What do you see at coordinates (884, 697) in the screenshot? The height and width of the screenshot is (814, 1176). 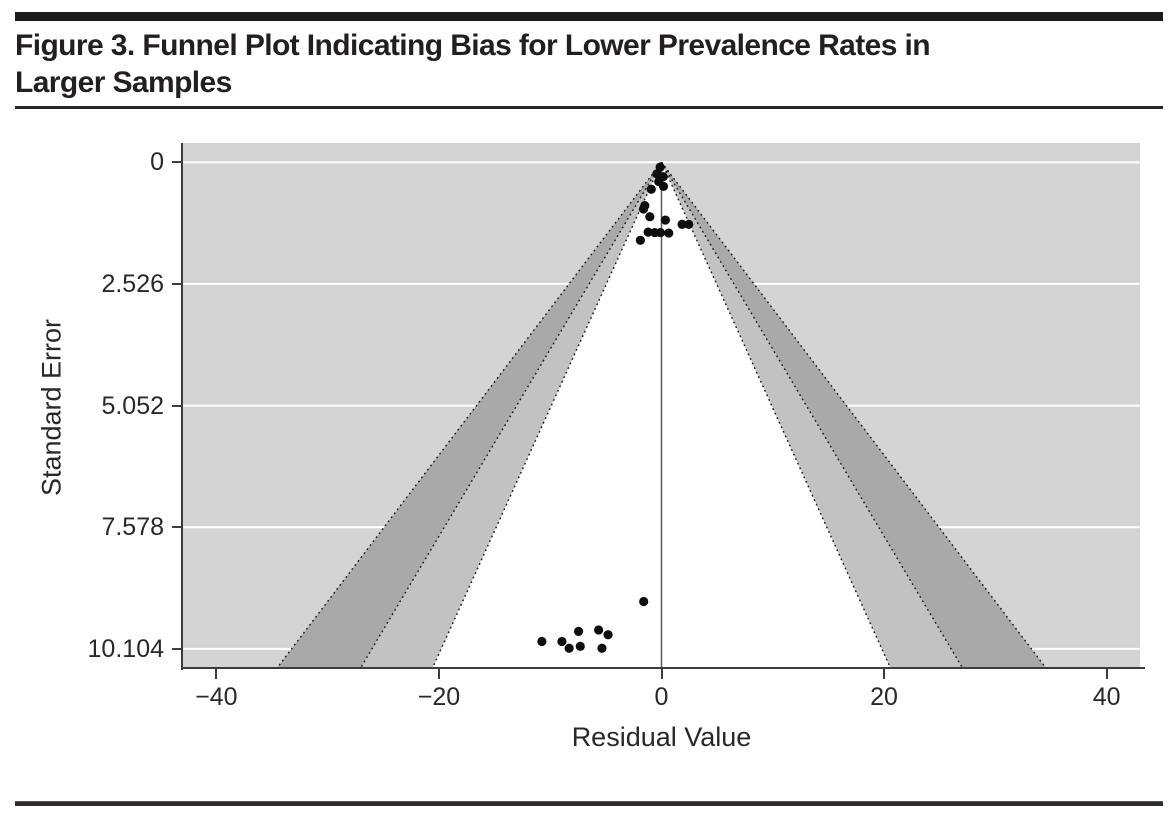 I see `x-tick-label: 20` at bounding box center [884, 697].